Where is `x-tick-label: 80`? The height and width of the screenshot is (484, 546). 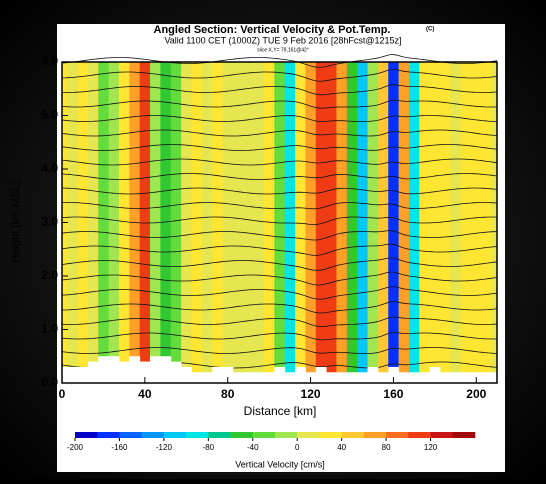
x-tick-label: 80 is located at coordinates (228, 394).